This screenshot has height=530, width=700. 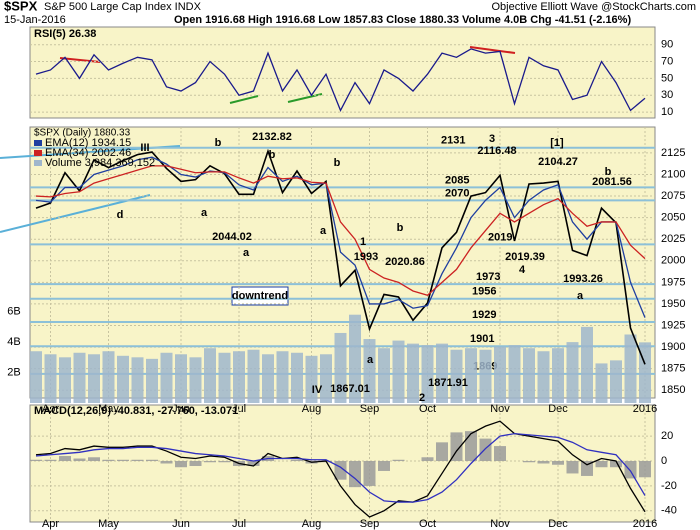 I want to click on annotation: 2132.82, so click(x=272, y=137).